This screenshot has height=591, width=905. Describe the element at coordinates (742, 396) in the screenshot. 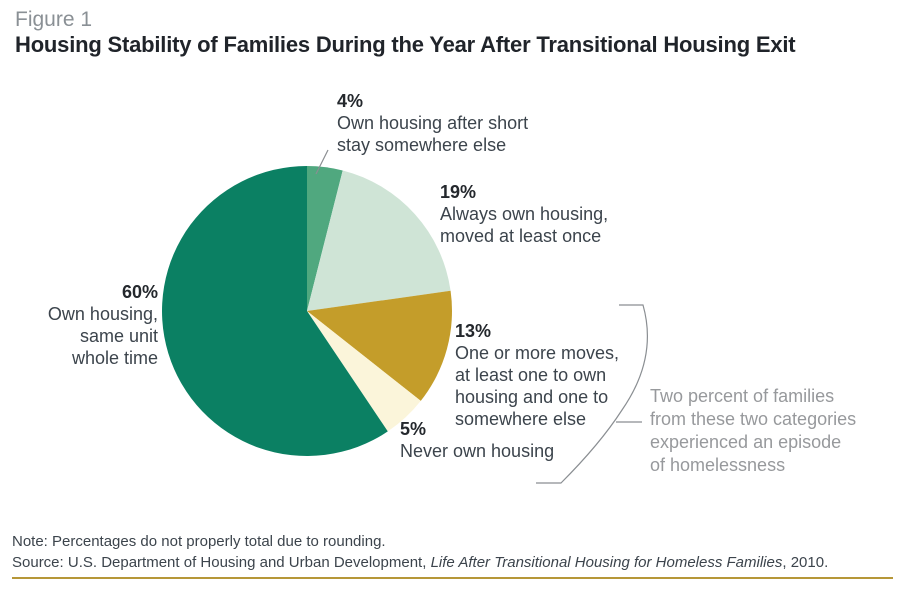

I see `annotation-line: Two percent of families` at that location.